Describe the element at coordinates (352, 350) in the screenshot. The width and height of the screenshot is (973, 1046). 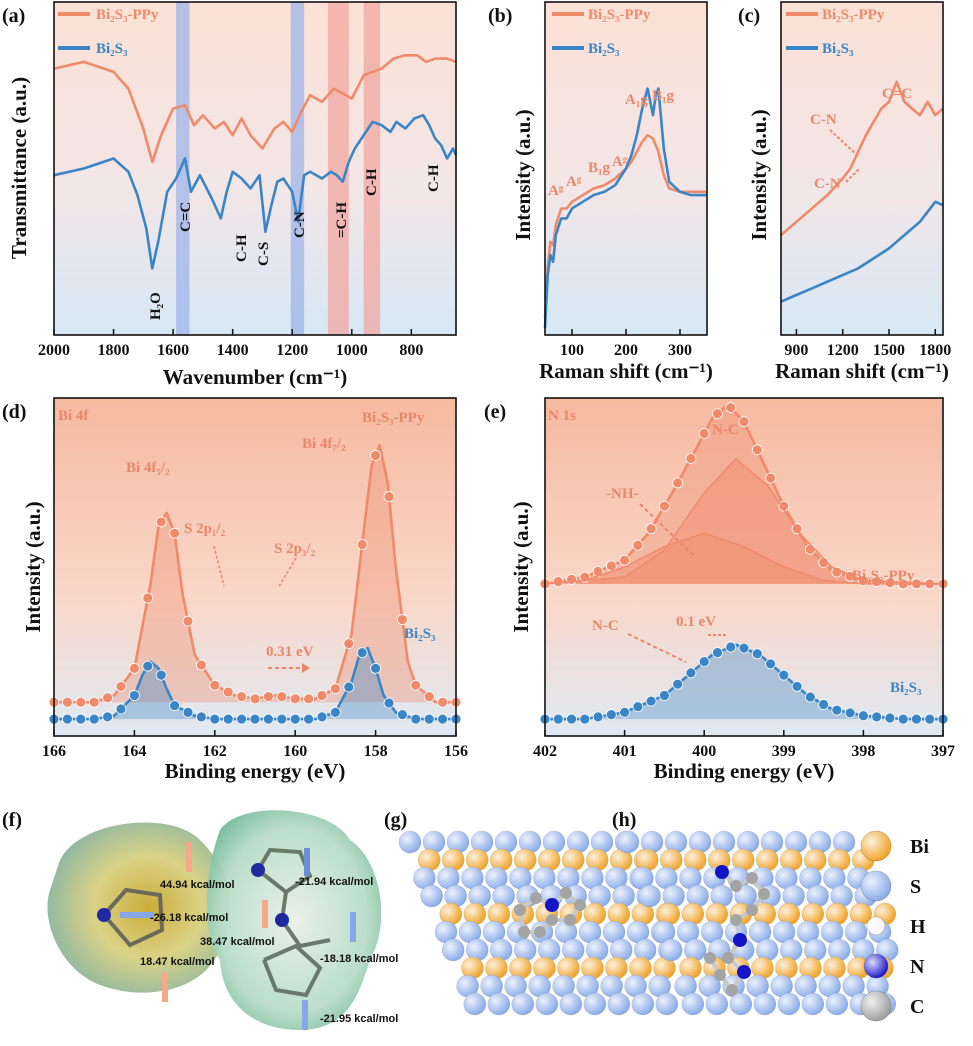
I see `tick-label-p0-5: 1000` at that location.